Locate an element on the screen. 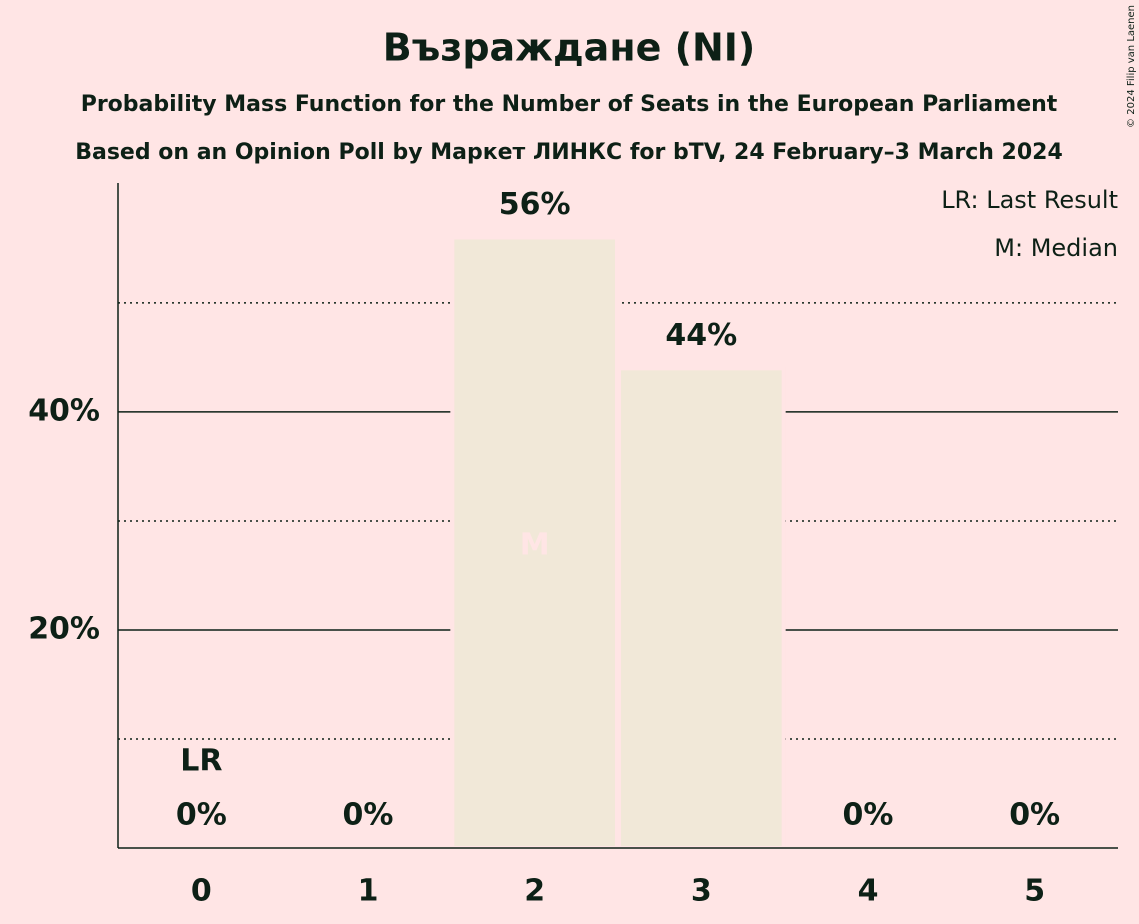 This screenshot has height=924, width=1139. x-tick-label: 2 is located at coordinates (534, 891).